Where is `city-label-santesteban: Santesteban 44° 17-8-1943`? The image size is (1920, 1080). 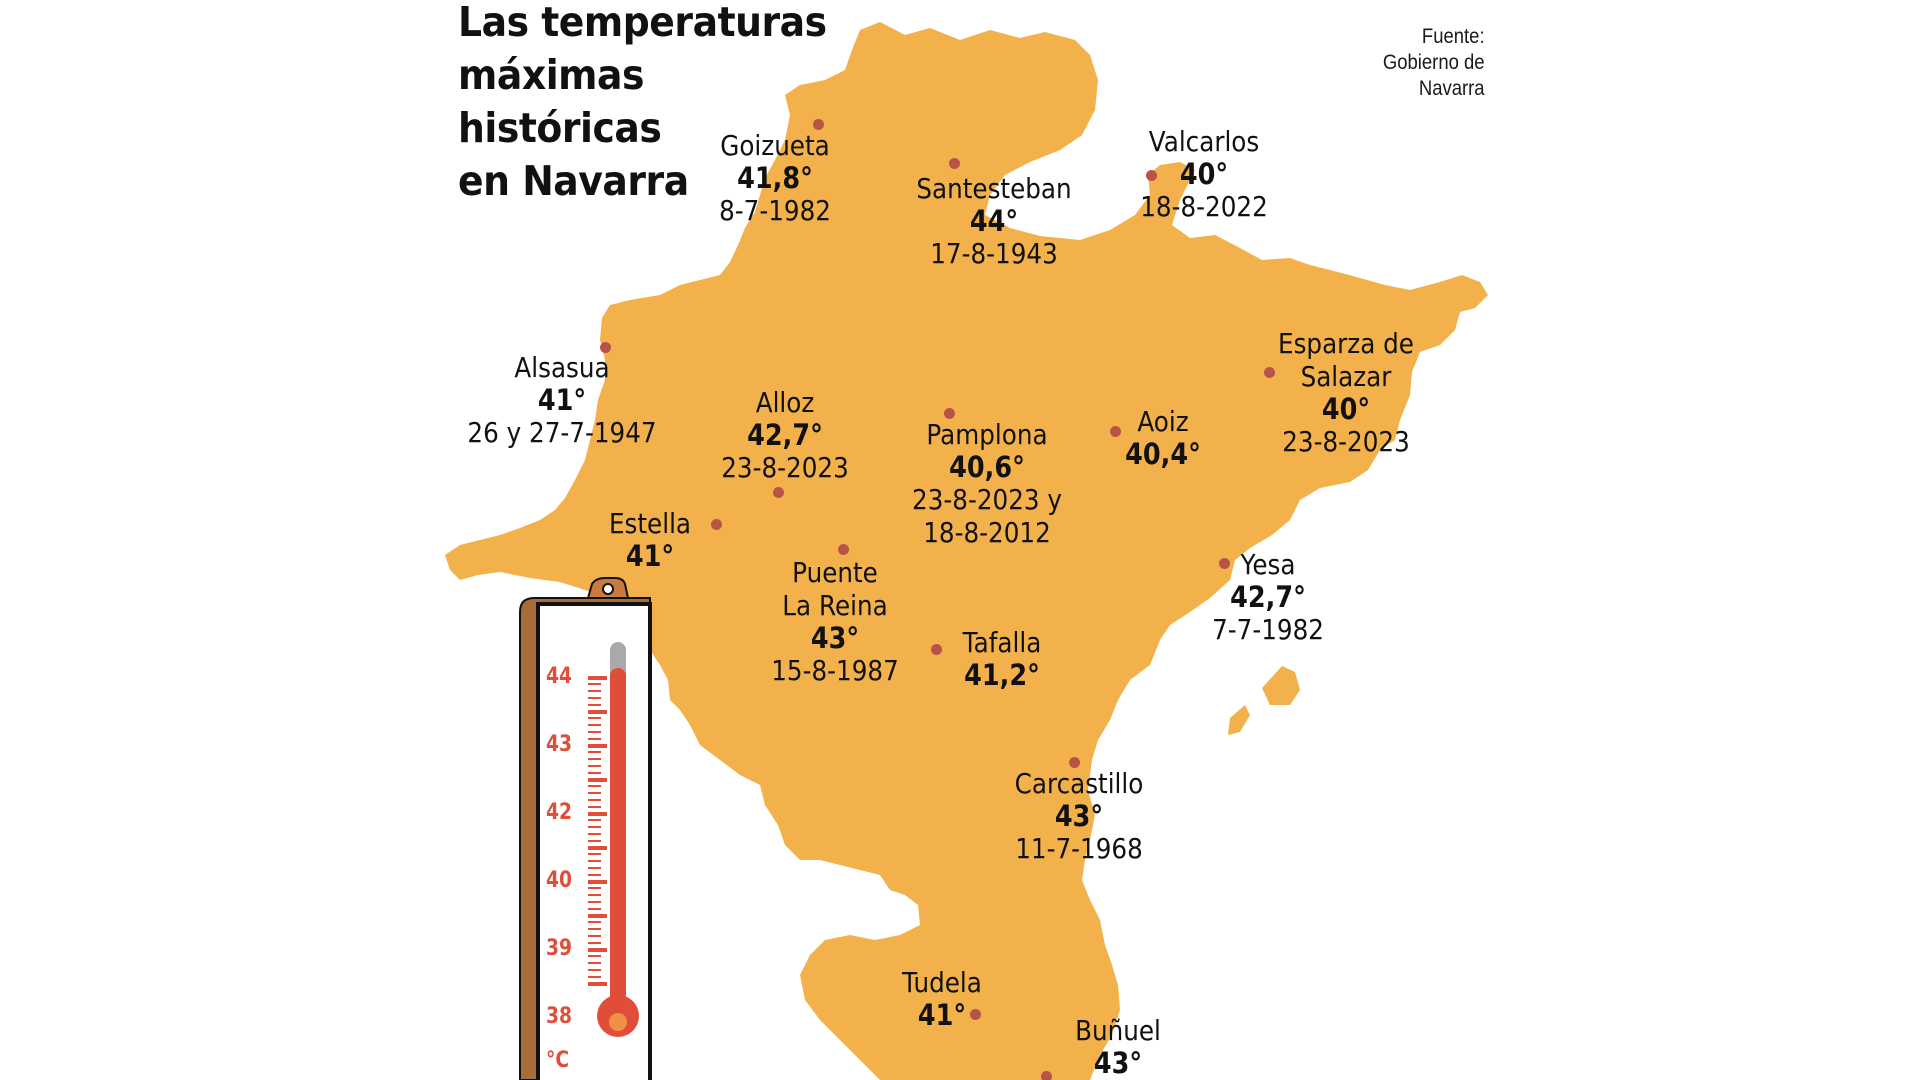
city-label-santesteban: Santesteban 44° 17-8-1943 is located at coordinates (994, 221).